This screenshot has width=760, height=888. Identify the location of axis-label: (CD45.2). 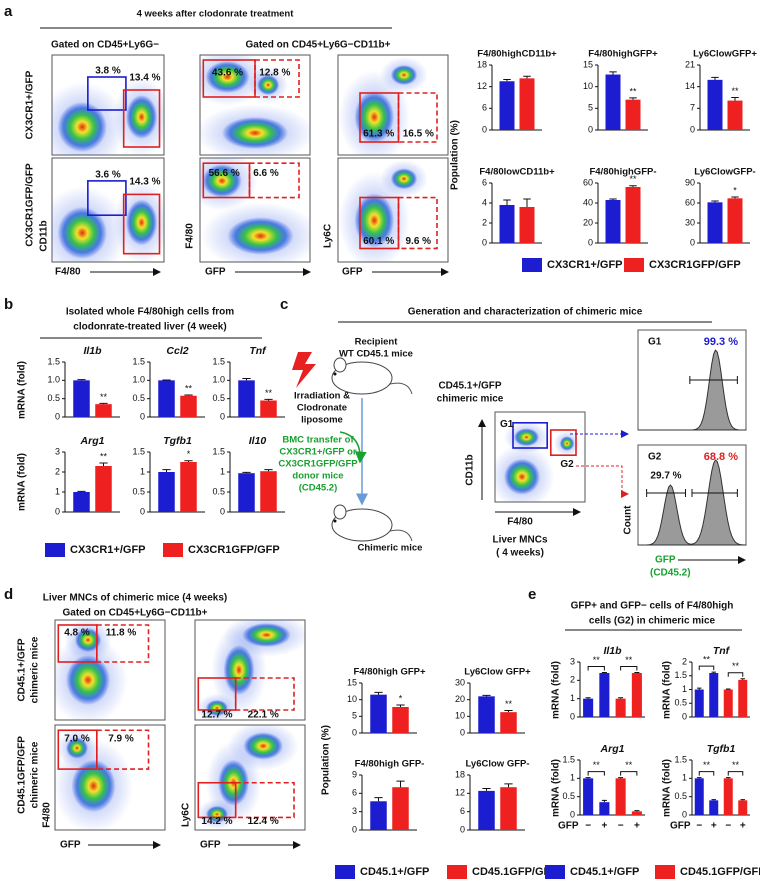
(670, 573).